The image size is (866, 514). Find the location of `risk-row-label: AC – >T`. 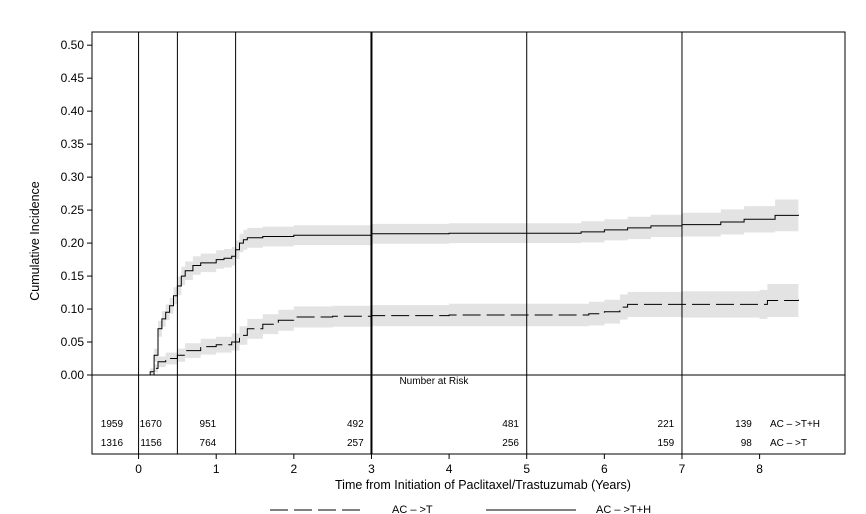

risk-row-label: AC – >T is located at coordinates (788, 443).